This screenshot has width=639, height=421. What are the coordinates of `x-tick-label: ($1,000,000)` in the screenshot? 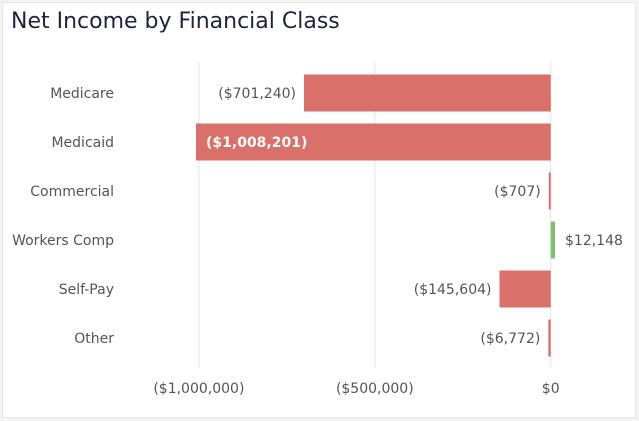 It's located at (198, 389).